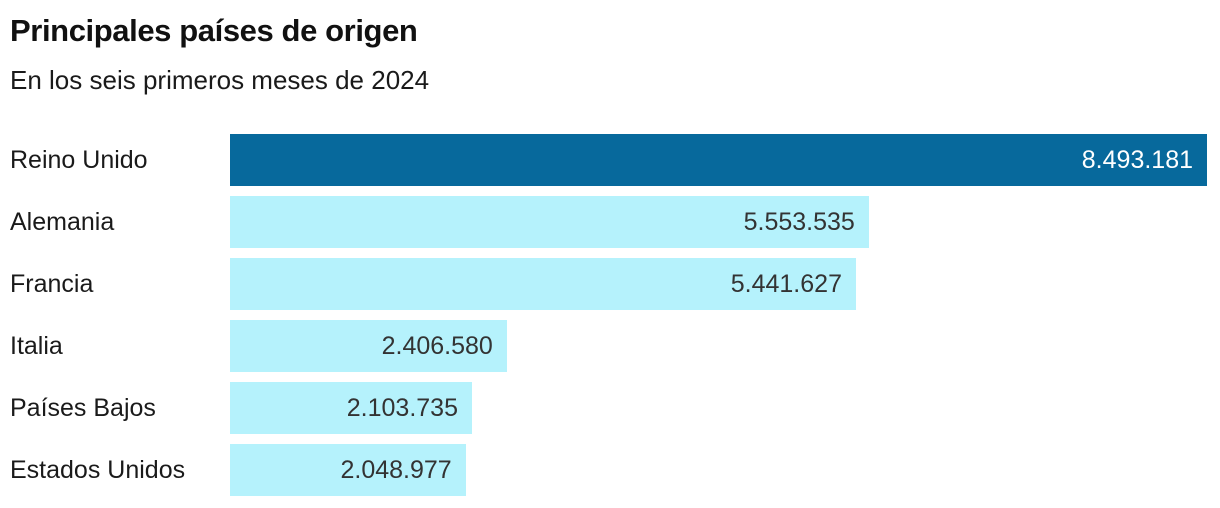  I want to click on value-label-reino-unido: 8.493.181, so click(1137, 159).